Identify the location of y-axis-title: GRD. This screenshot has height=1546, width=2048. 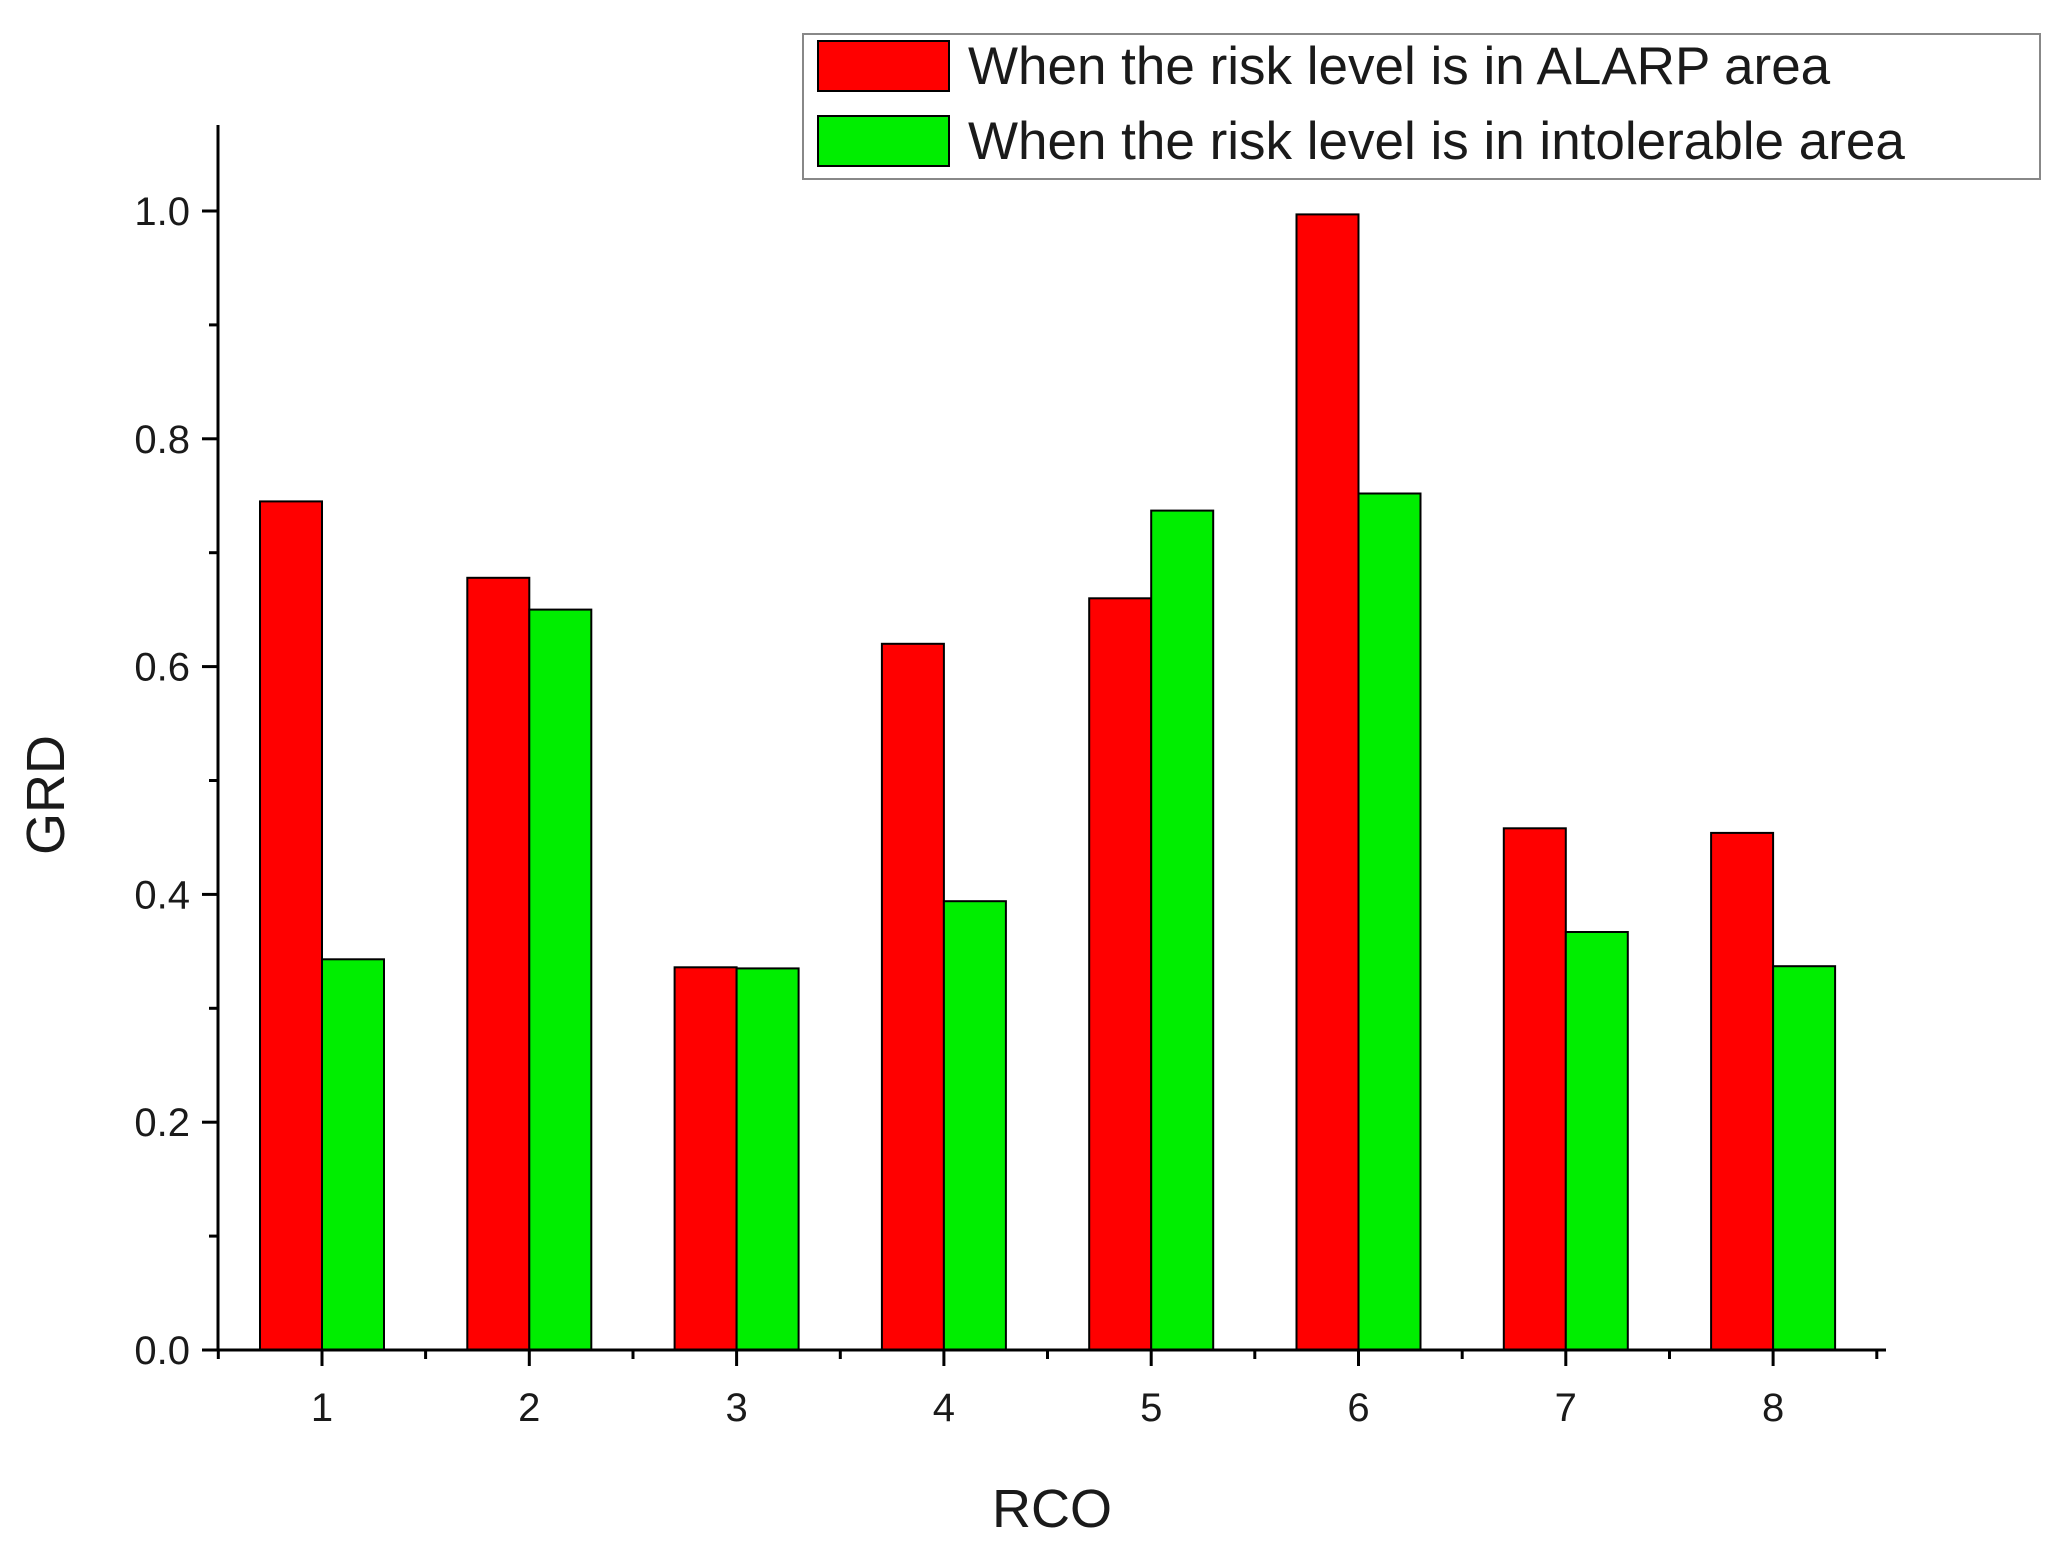
(46, 795).